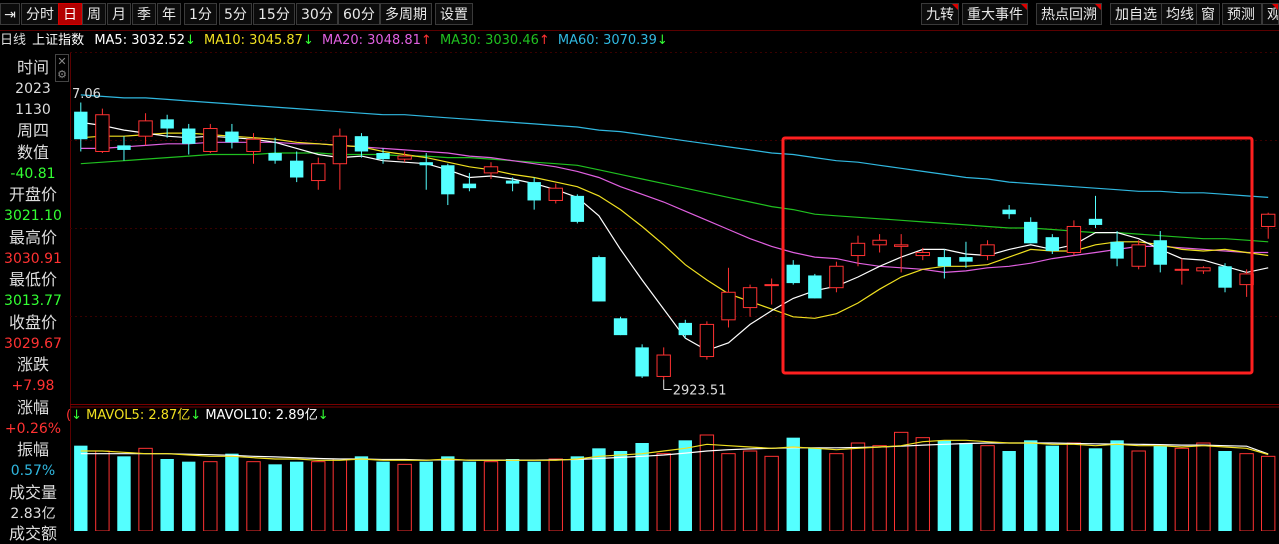 The height and width of the screenshot is (544, 1279). Describe the element at coordinates (261, 415) in the screenshot. I see `mavol10-label: MAVOL10: 2.89亿` at that location.